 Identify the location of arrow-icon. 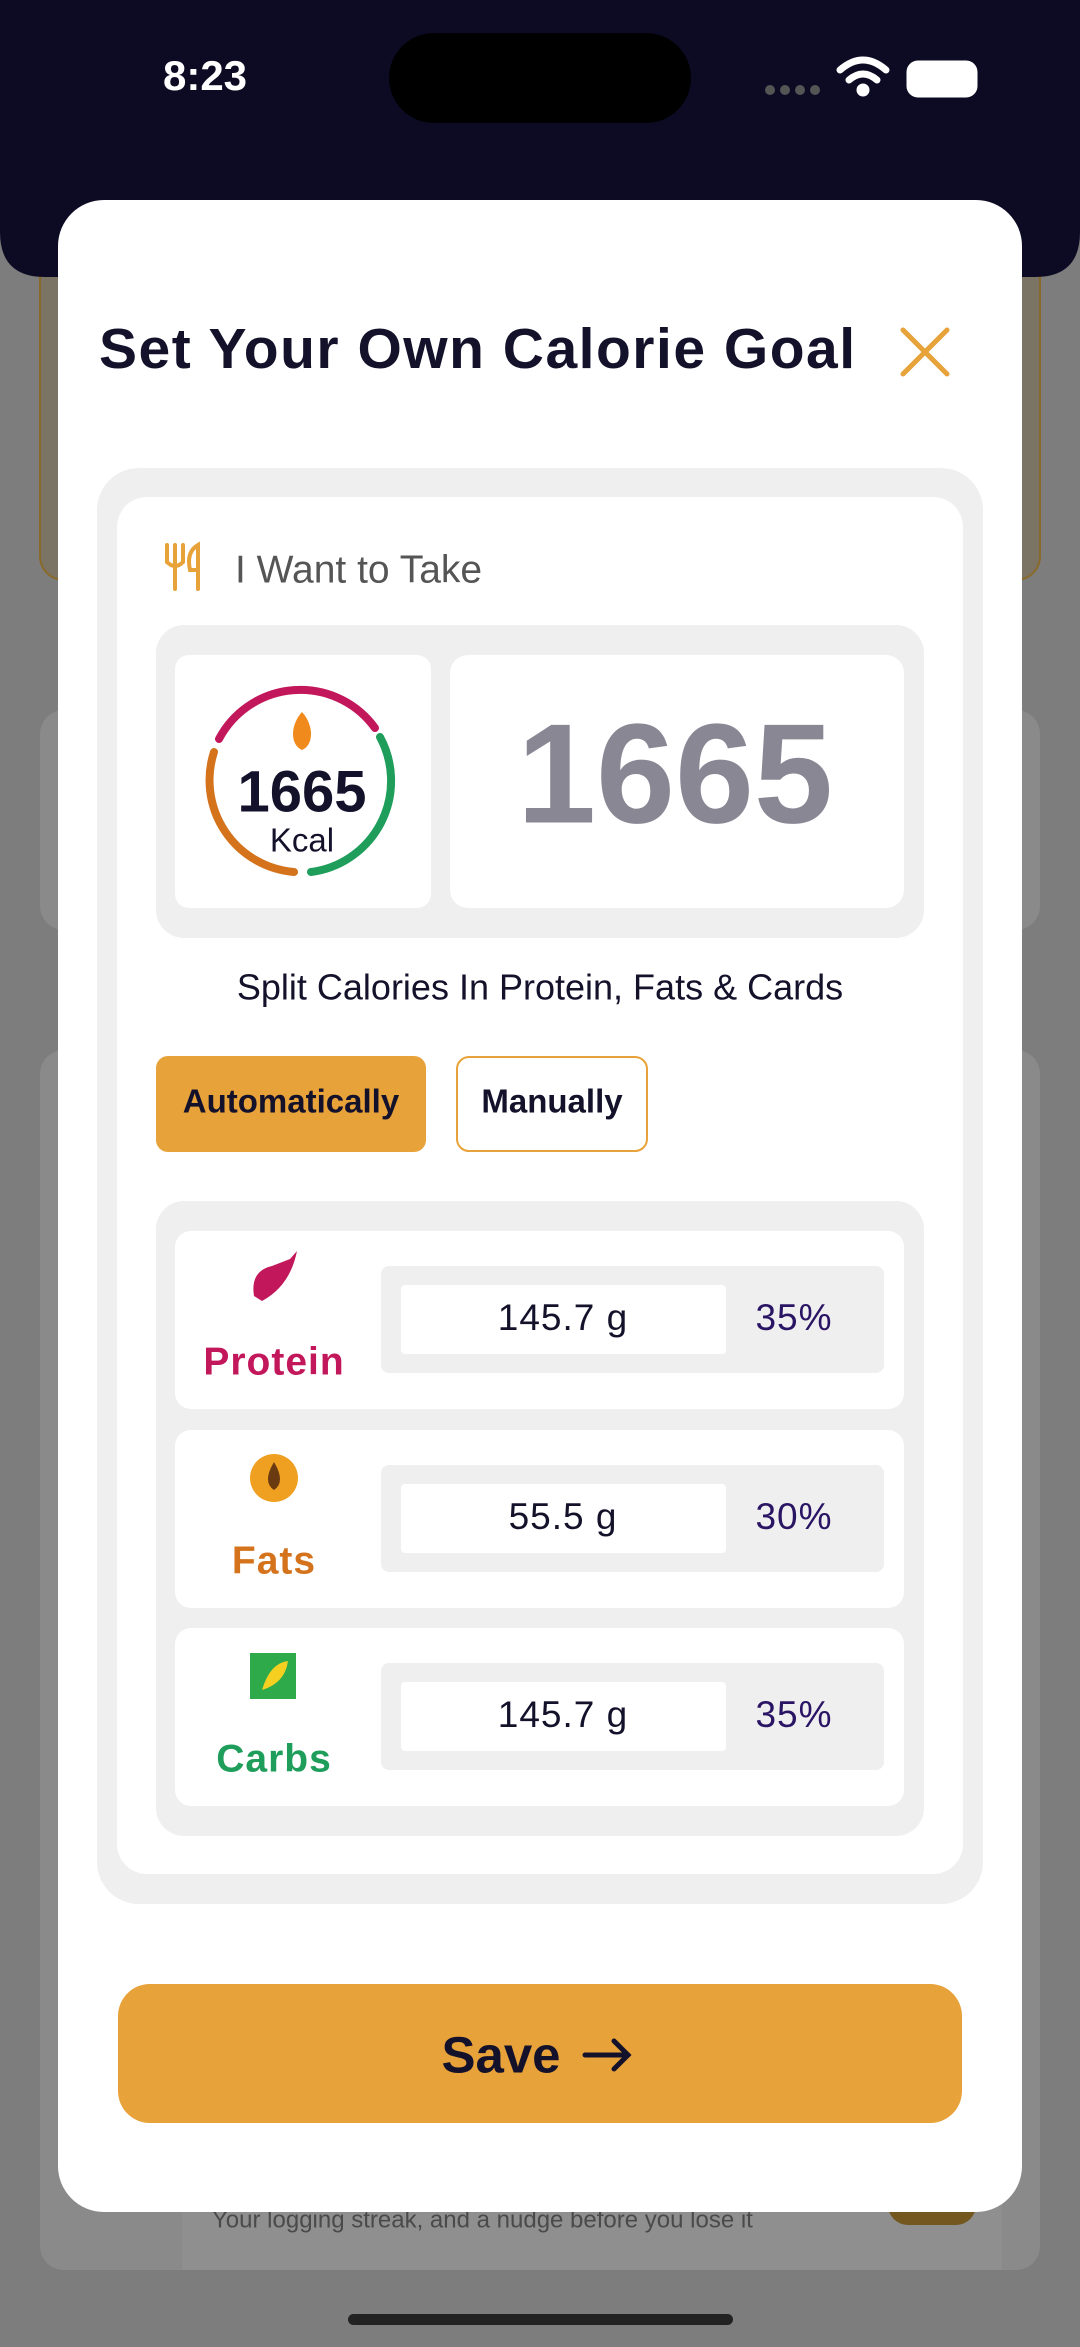
(607, 2055).